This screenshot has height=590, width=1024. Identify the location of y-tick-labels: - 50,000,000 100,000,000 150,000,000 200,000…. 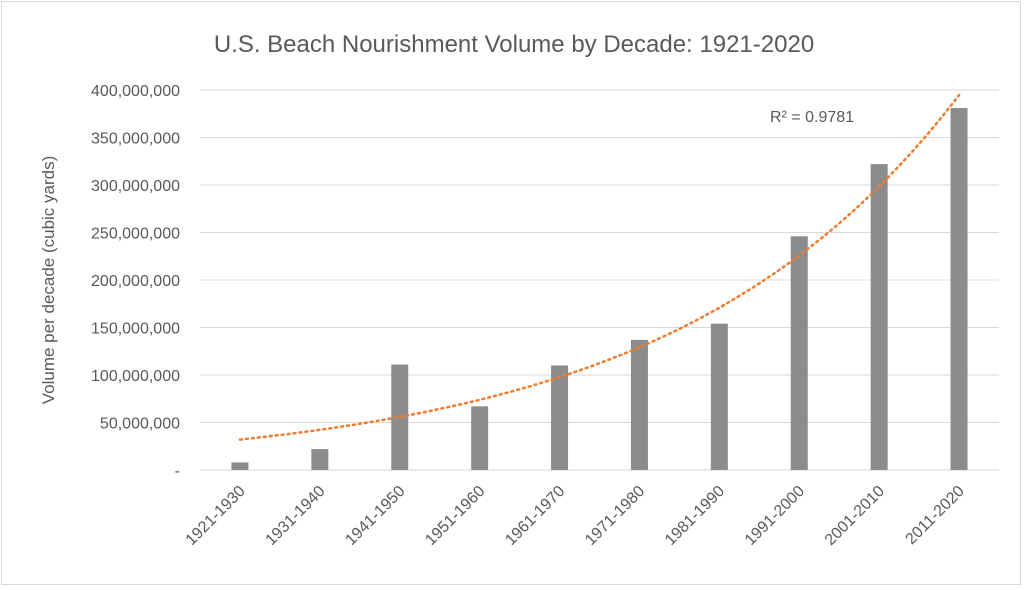
(135, 281).